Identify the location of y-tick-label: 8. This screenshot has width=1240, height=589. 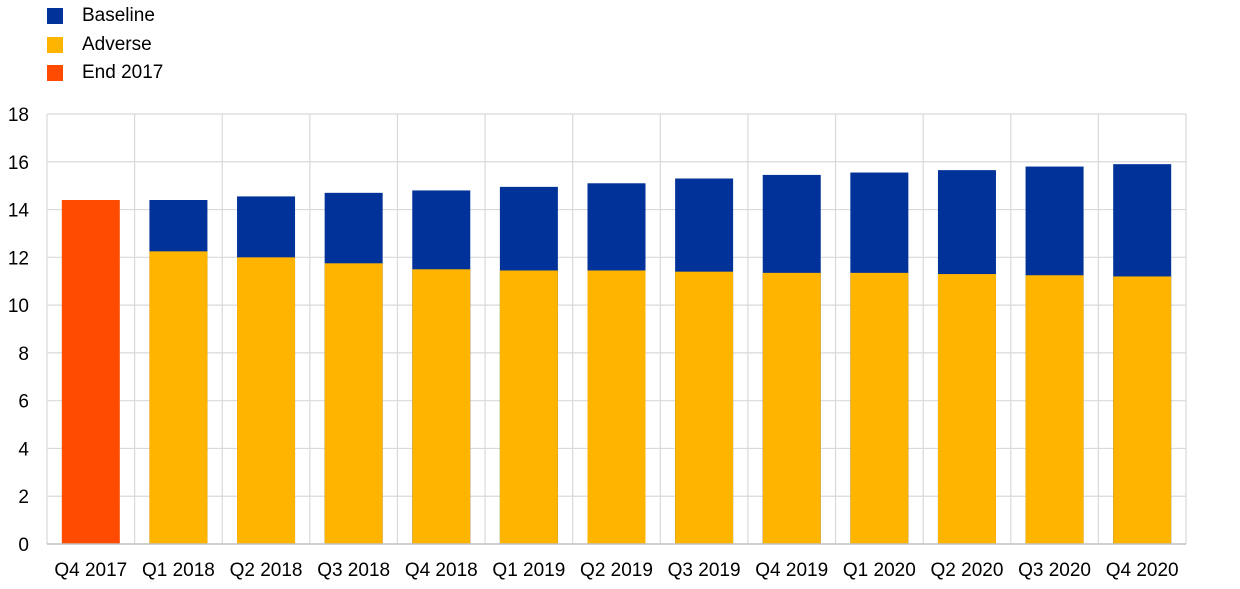
(23, 354).